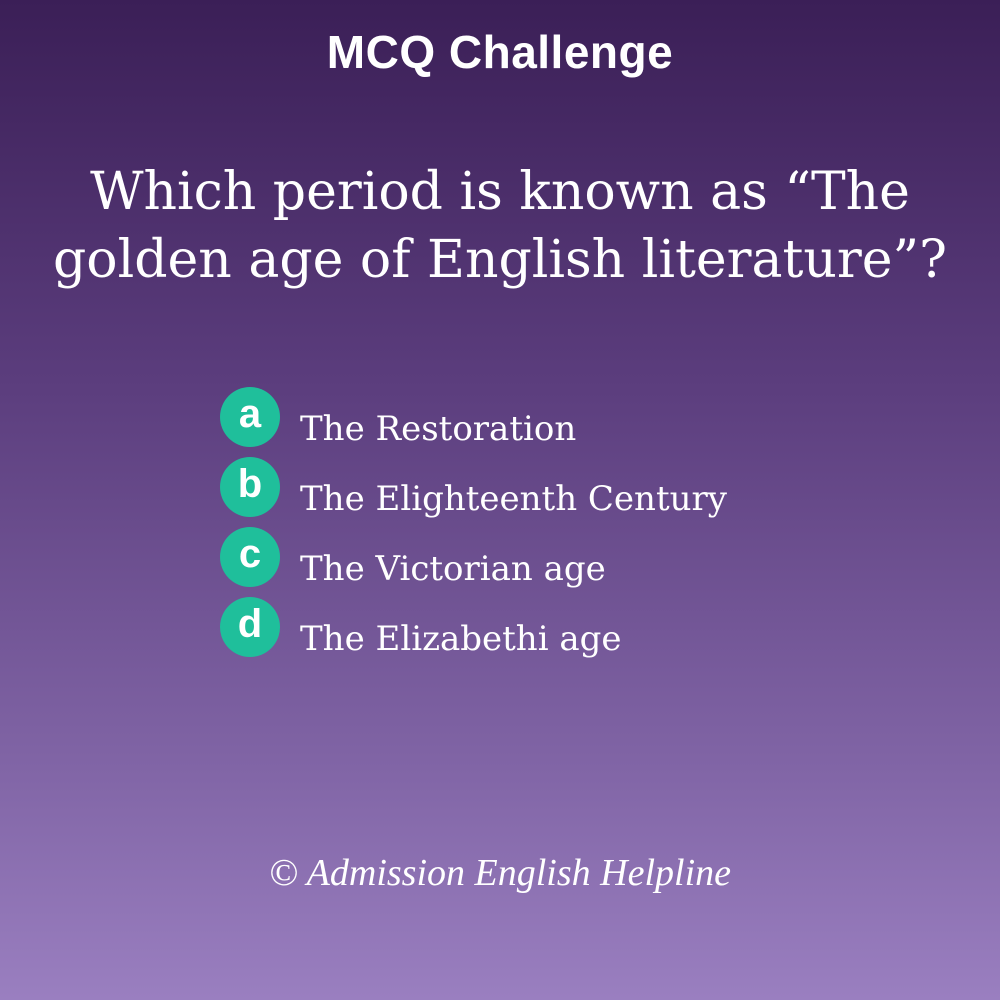  What do you see at coordinates (250, 417) in the screenshot?
I see `option-a-badge: a` at bounding box center [250, 417].